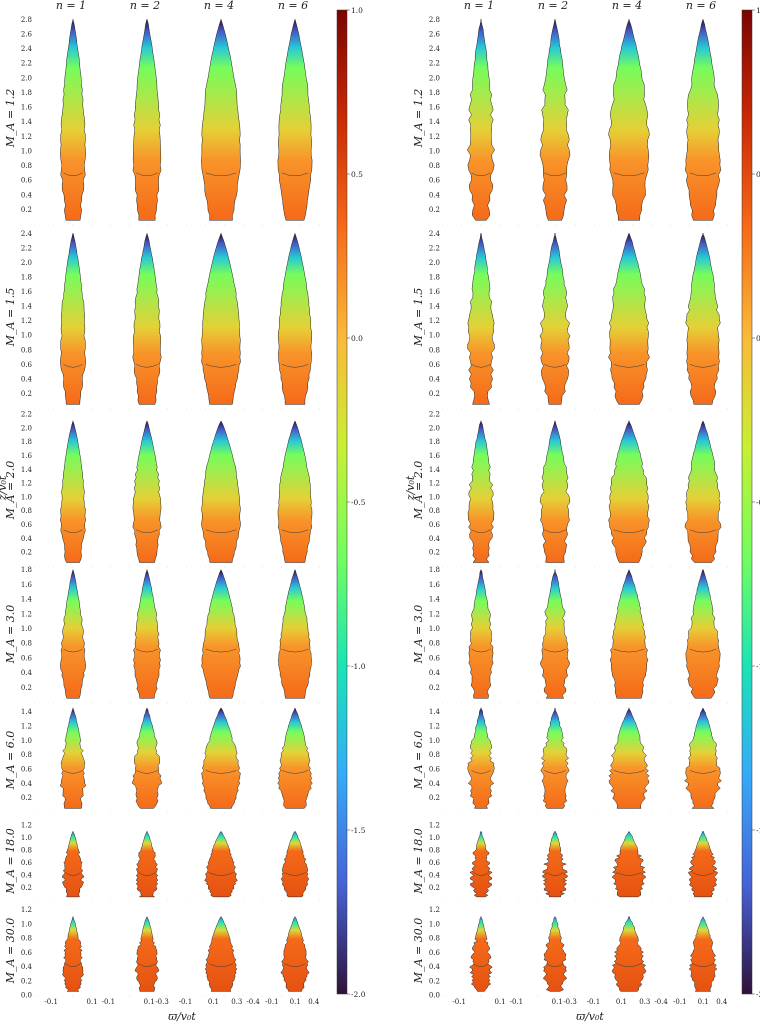 The width and height of the screenshot is (760, 1024). What do you see at coordinates (342, 502) in the screenshot?
I see `colorbar` at bounding box center [342, 502].